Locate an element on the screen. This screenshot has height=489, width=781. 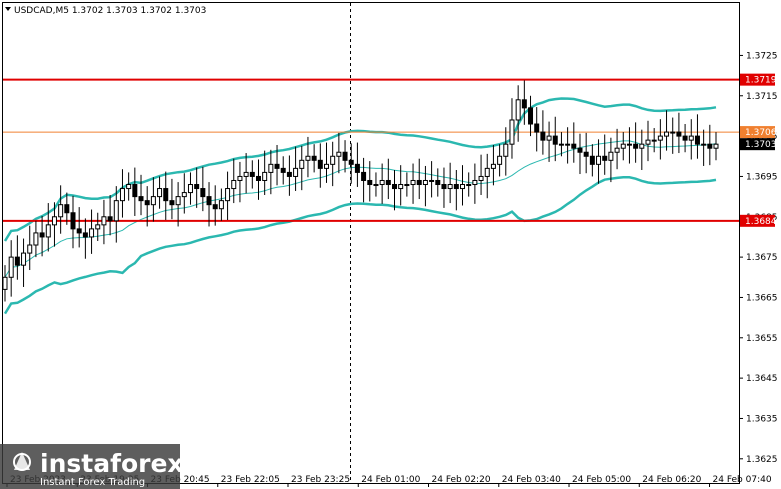
price-tick-label: 1.3665 is located at coordinates (762, 298).